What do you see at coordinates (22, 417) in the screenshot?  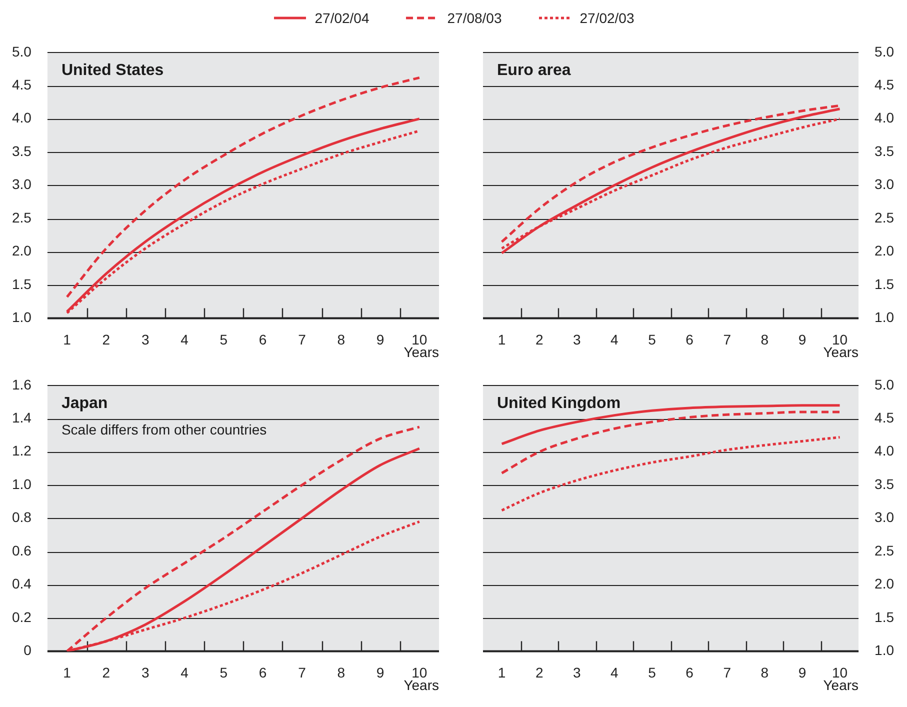 I see `y-tick-label: 1.4` at bounding box center [22, 417].